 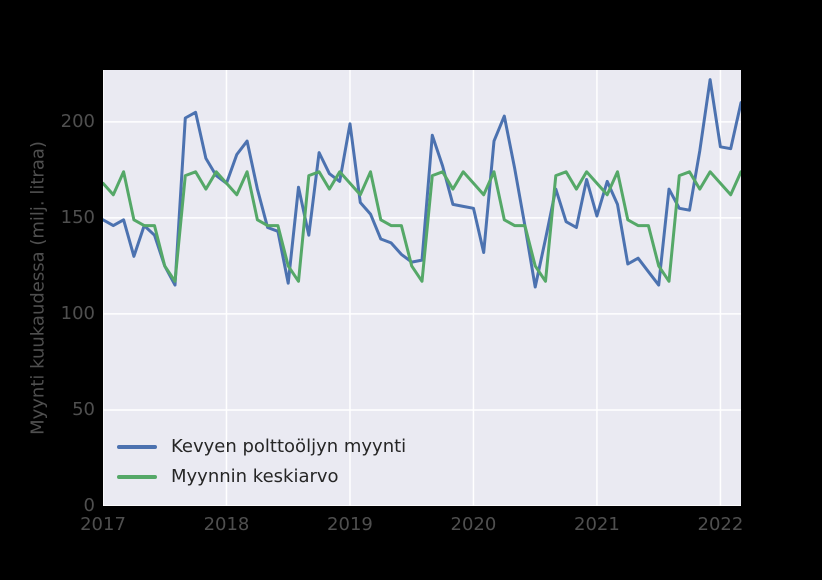 I want to click on legend-swatch-green-line, so click(x=137, y=477).